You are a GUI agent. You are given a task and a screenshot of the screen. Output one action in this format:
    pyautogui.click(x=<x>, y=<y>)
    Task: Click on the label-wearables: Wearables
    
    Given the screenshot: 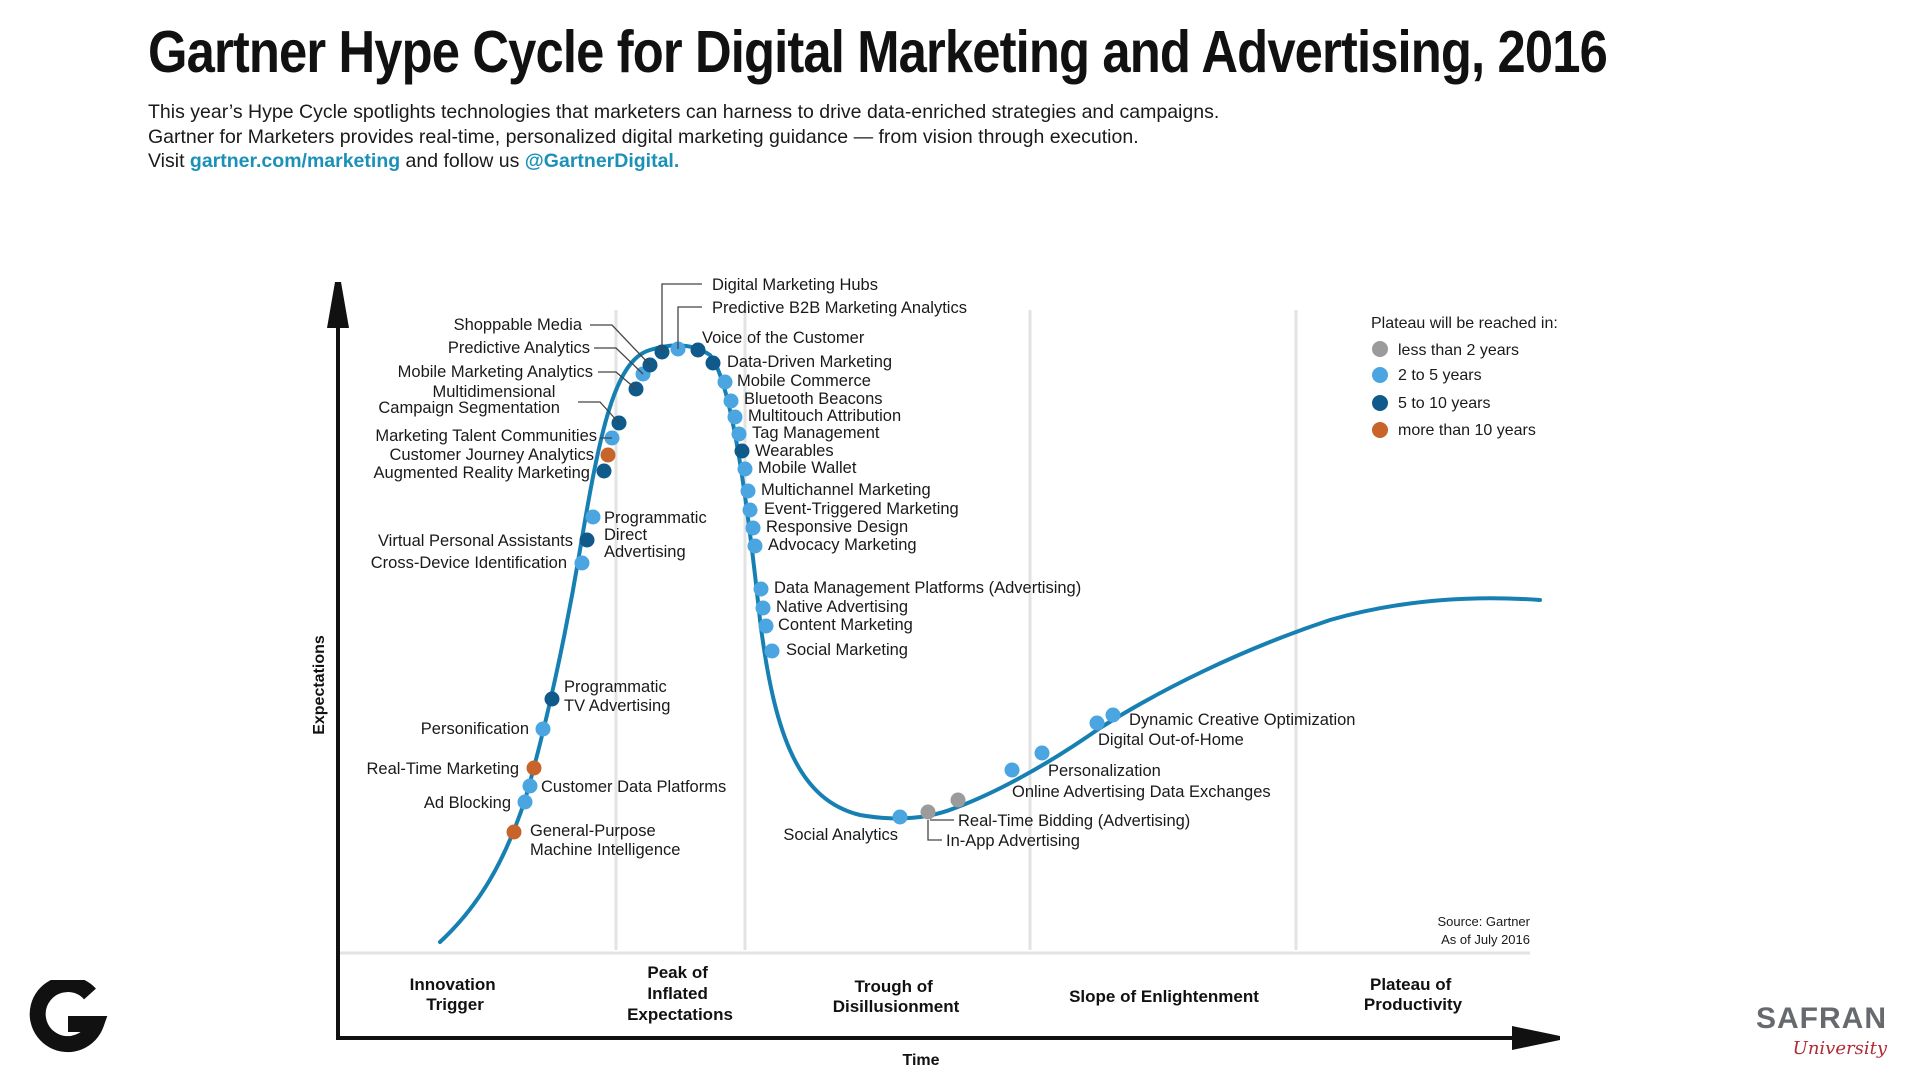 What is the action you would take?
    pyautogui.click(x=794, y=451)
    